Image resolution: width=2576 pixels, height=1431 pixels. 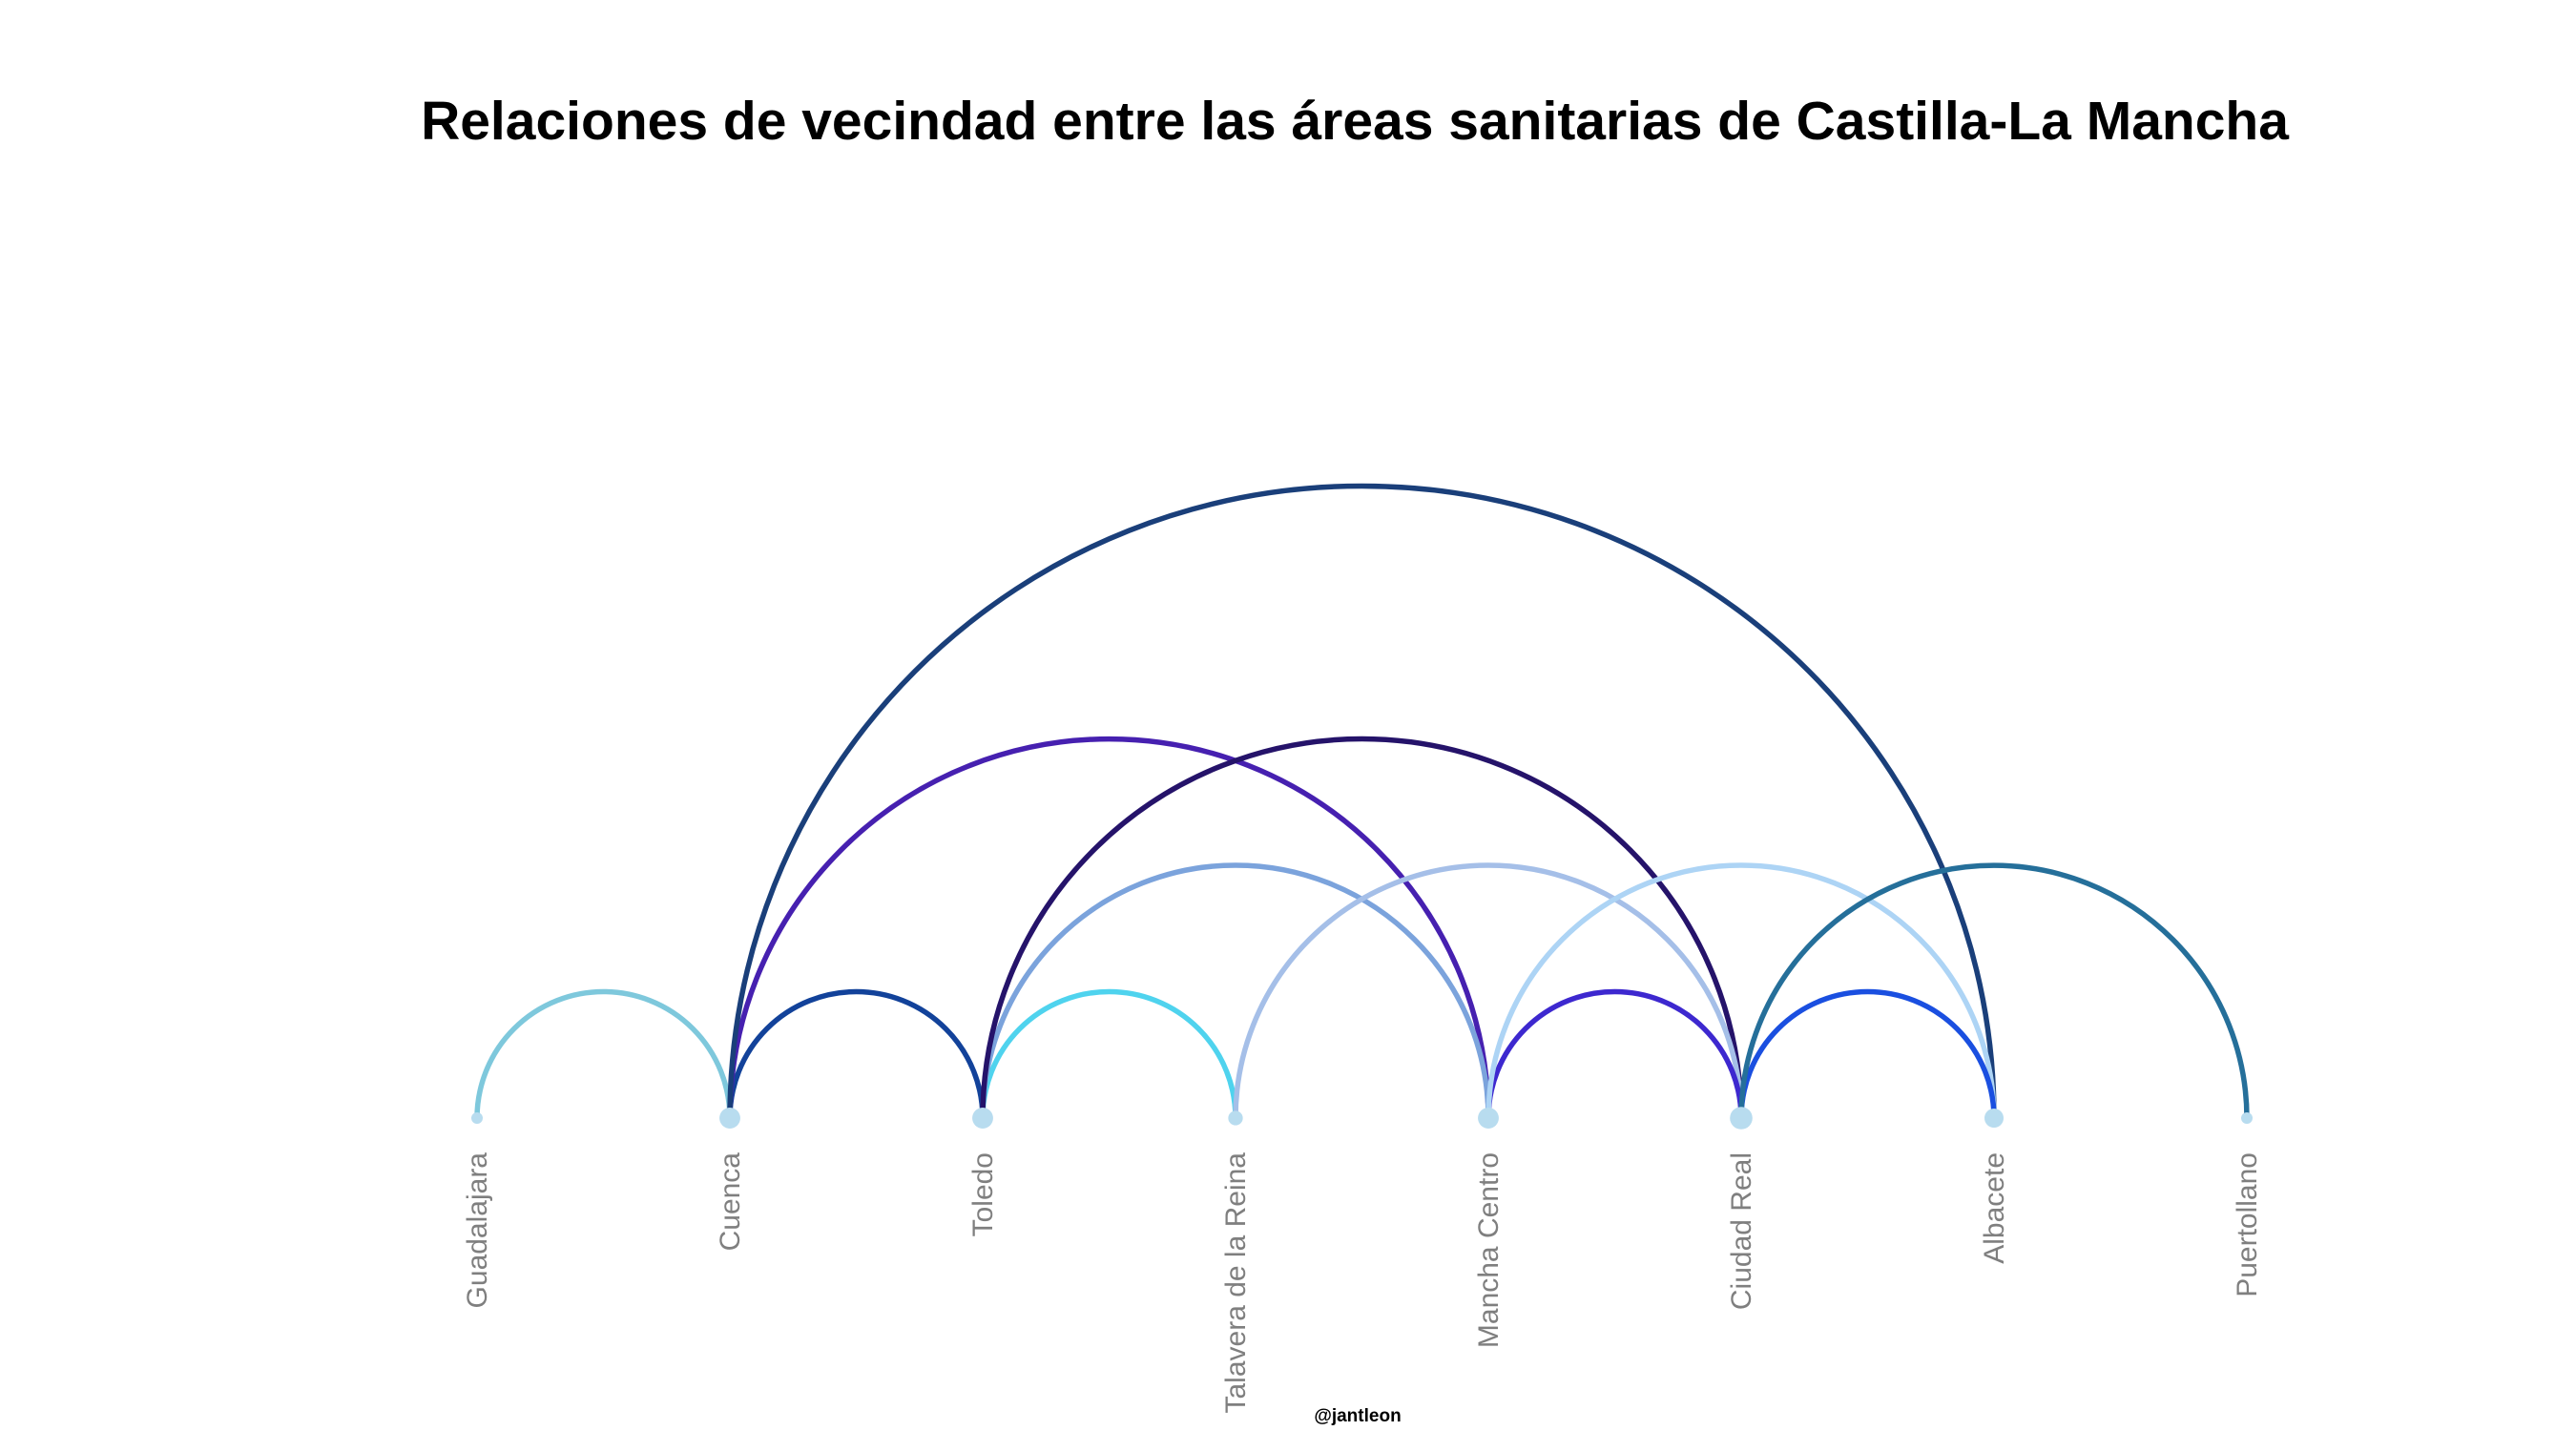 What do you see at coordinates (1362, 1118) in the screenshot?
I see `nodes-layer` at bounding box center [1362, 1118].